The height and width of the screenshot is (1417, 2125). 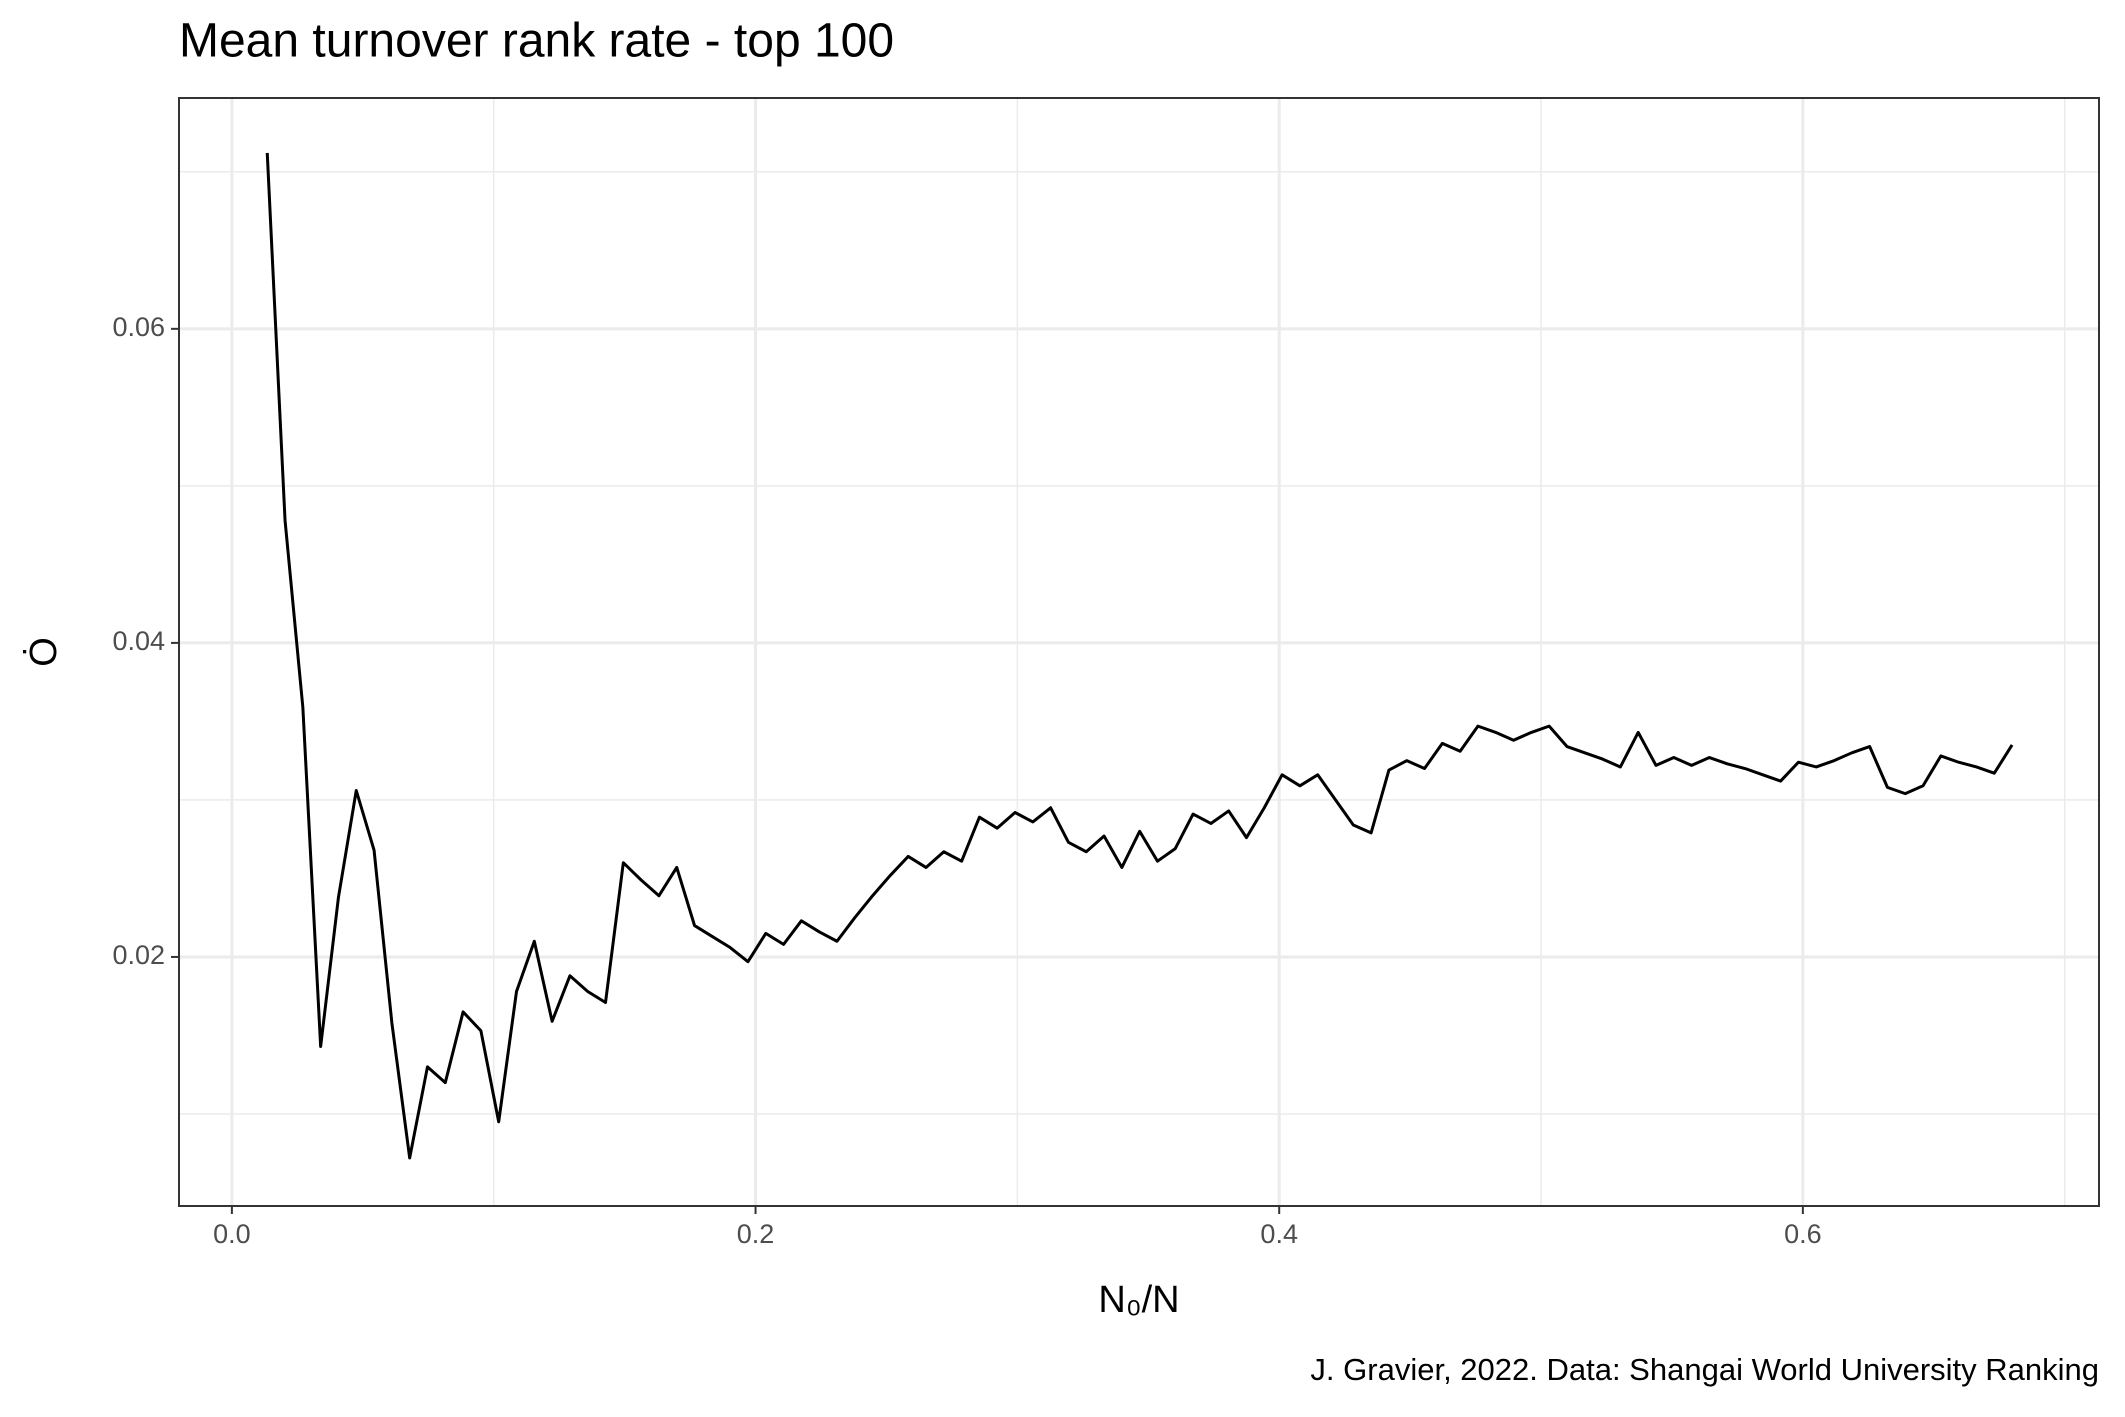 I want to click on y-axis-title: Ȯ, so click(x=43, y=652).